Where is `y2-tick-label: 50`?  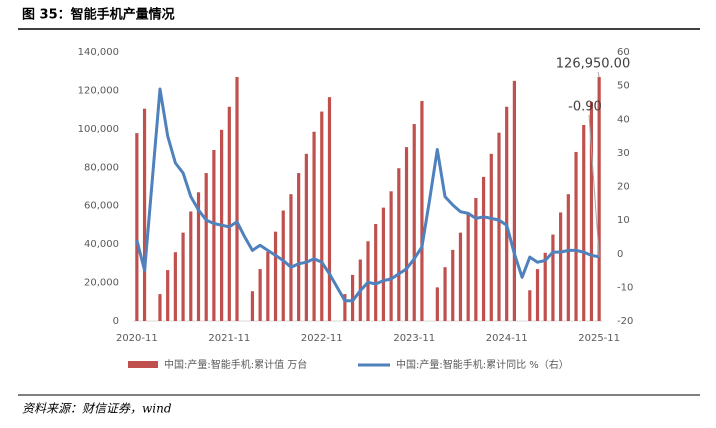
y2-tick-label: 50 is located at coordinates (623, 86).